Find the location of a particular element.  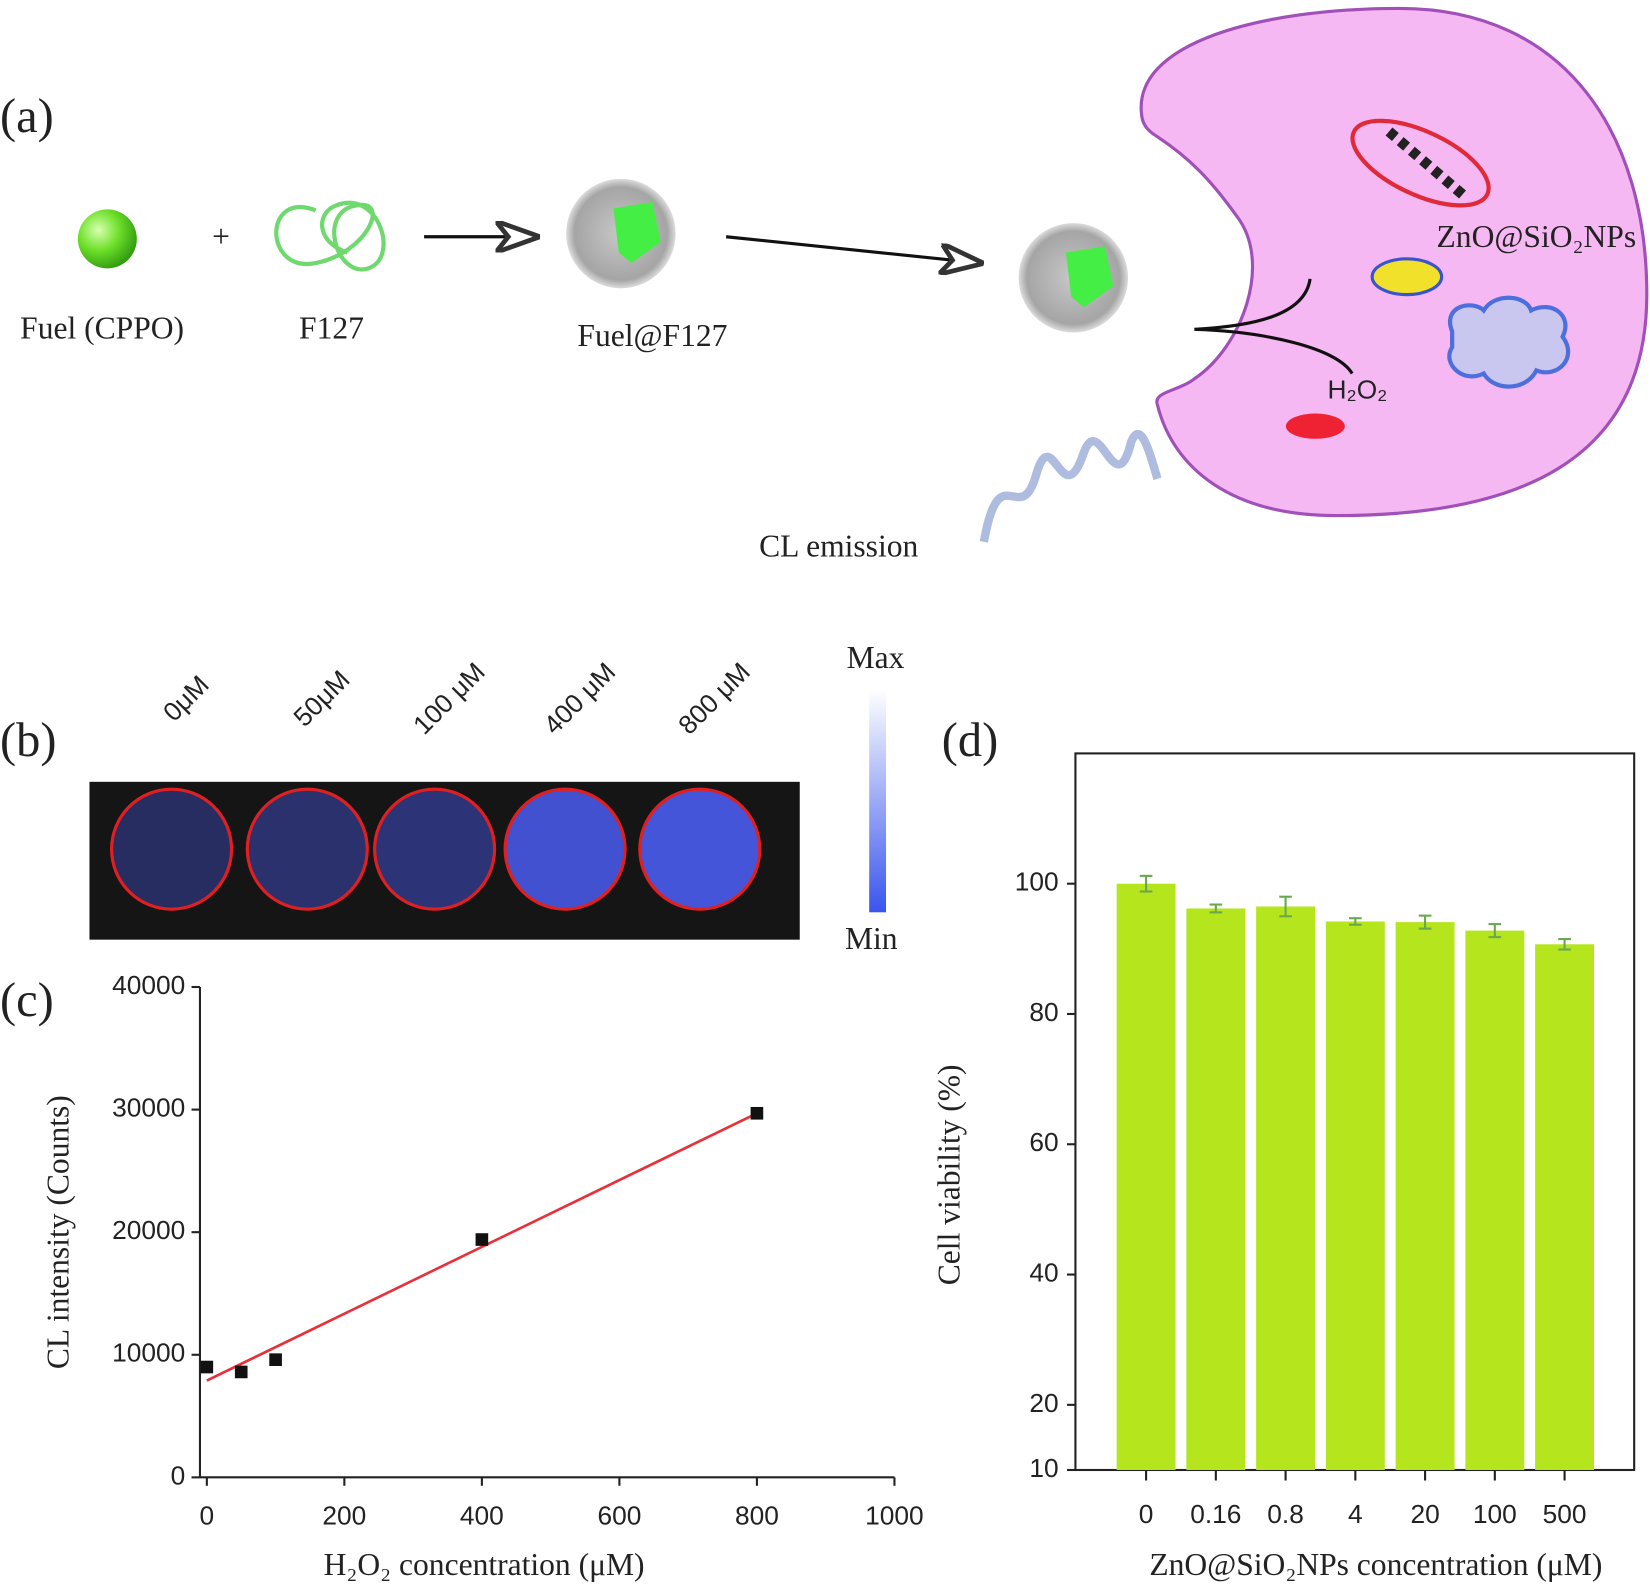

wells is located at coordinates (435, 849).